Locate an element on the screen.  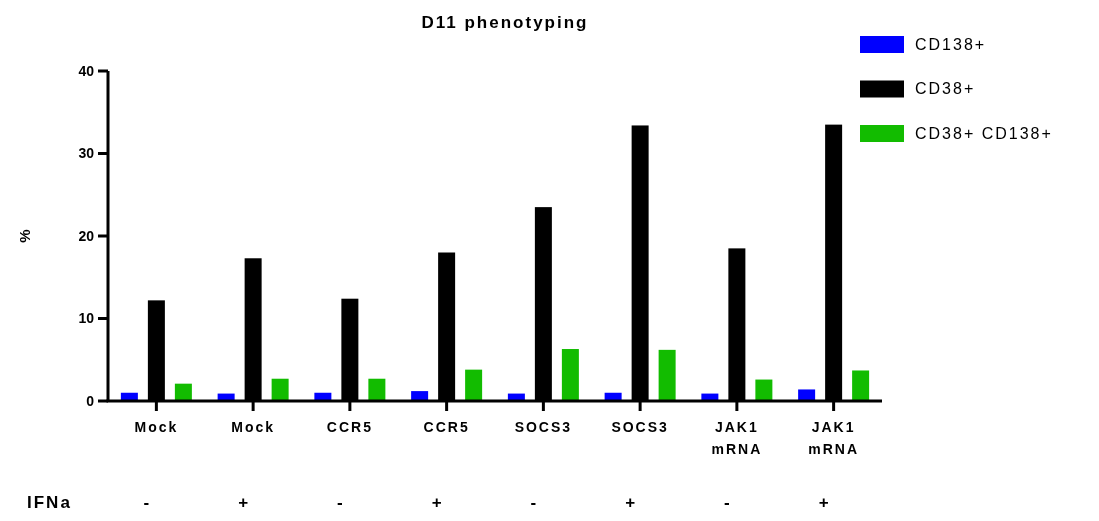
y-tick-label: 30 is located at coordinates (86, 153).